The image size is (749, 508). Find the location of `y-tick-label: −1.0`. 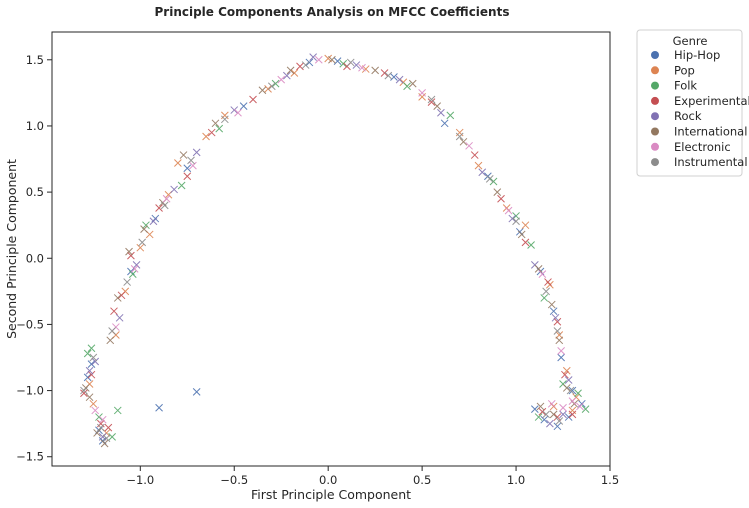

y-tick-label: −1.0 is located at coordinates (30, 391).